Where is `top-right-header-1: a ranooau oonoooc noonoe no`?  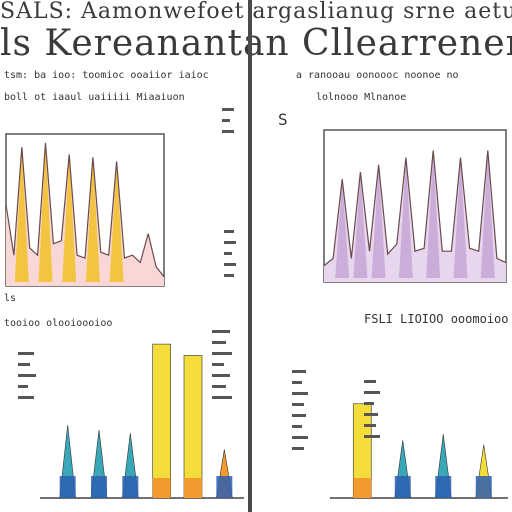
top-right-header-1: a ranooau oonoooc noonoe no is located at coordinates (377, 75).